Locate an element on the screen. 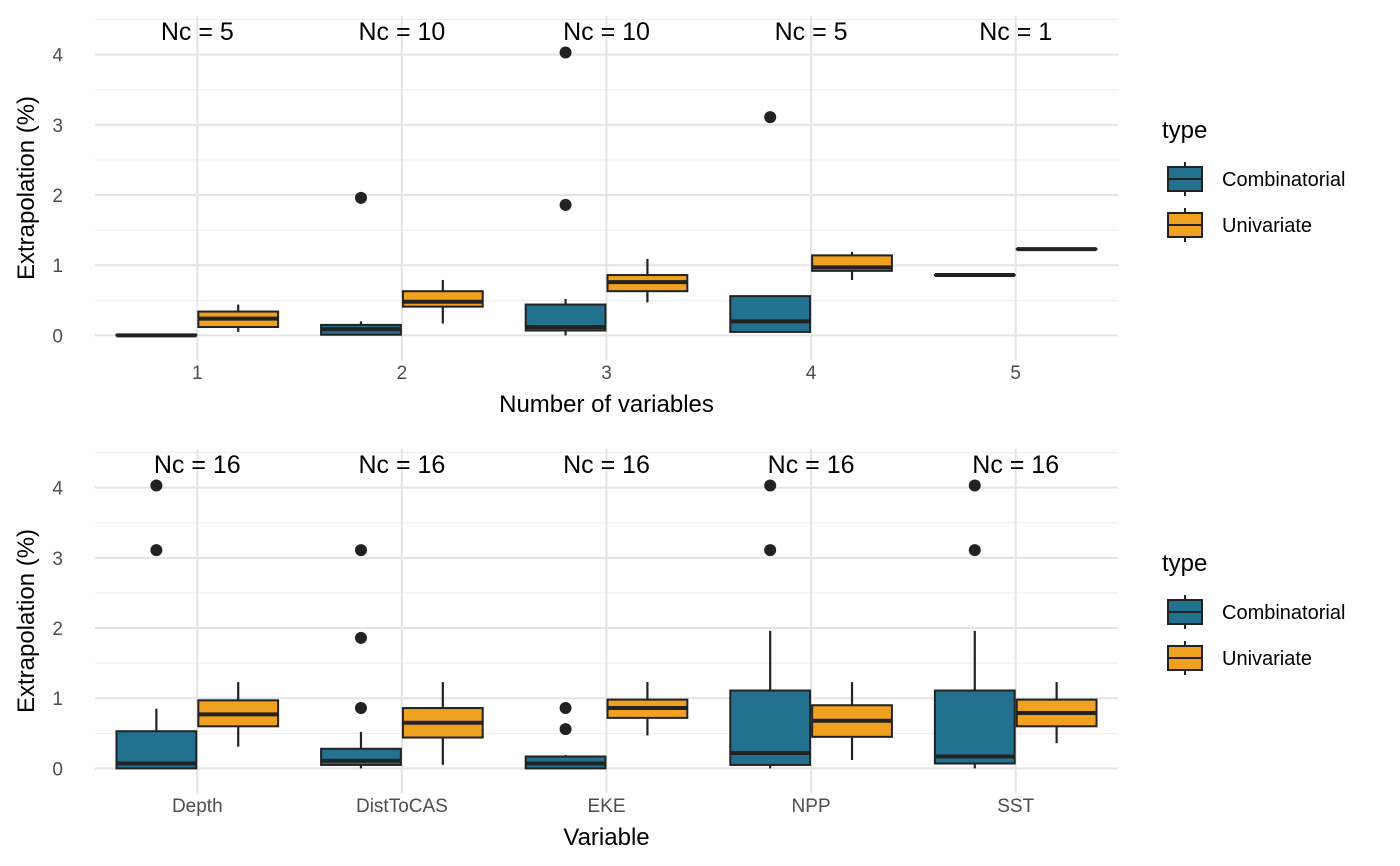 This screenshot has height=866, width=1400. x-tick-labels: 1 2 3 4 5 is located at coordinates (606, 373).